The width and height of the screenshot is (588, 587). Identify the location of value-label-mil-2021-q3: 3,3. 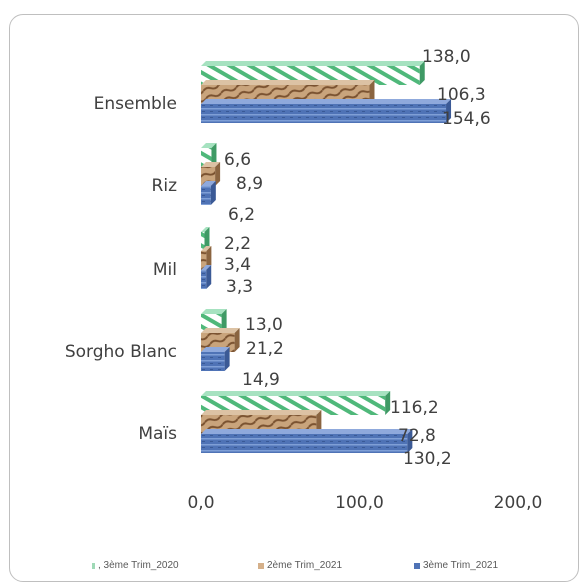
(239, 287).